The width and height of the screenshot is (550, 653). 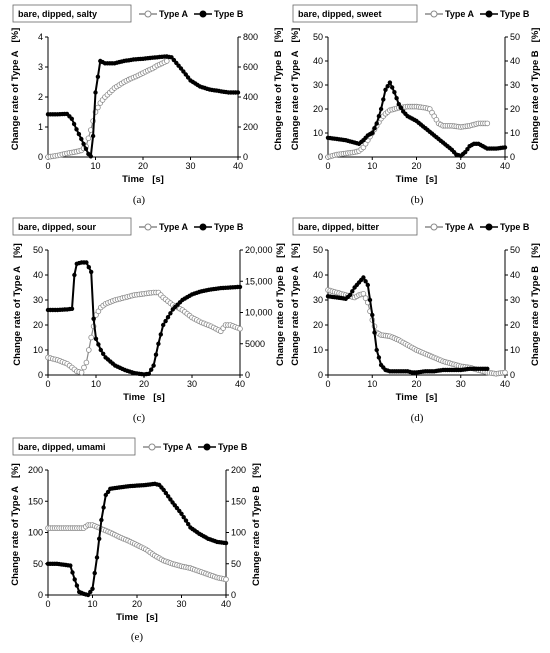 What do you see at coordinates (35, 533) in the screenshot?
I see `y-left-tick-label: 100` at bounding box center [35, 533].